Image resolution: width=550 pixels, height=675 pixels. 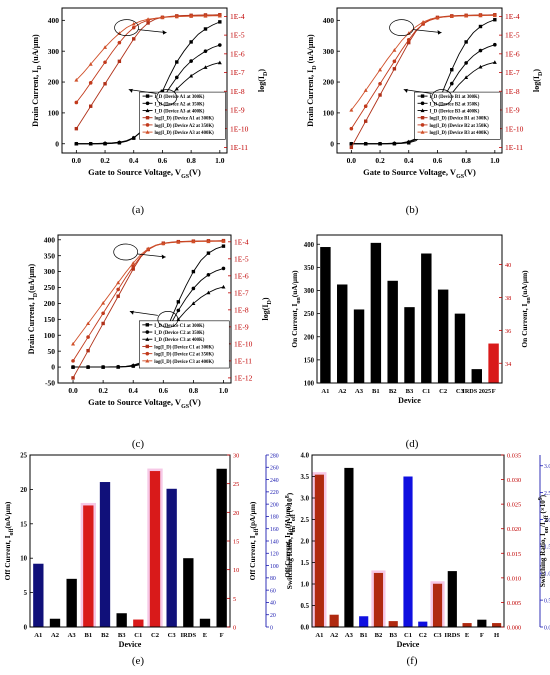 I want to click on category-label: IRDS, so click(x=452, y=635).